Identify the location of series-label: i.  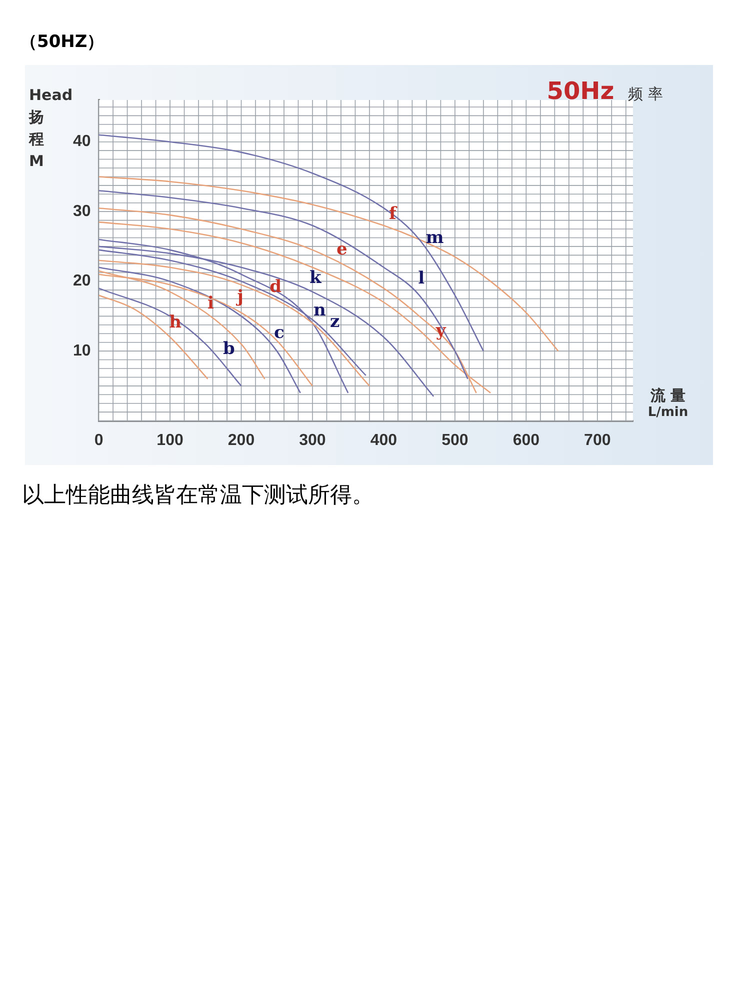
(210, 303).